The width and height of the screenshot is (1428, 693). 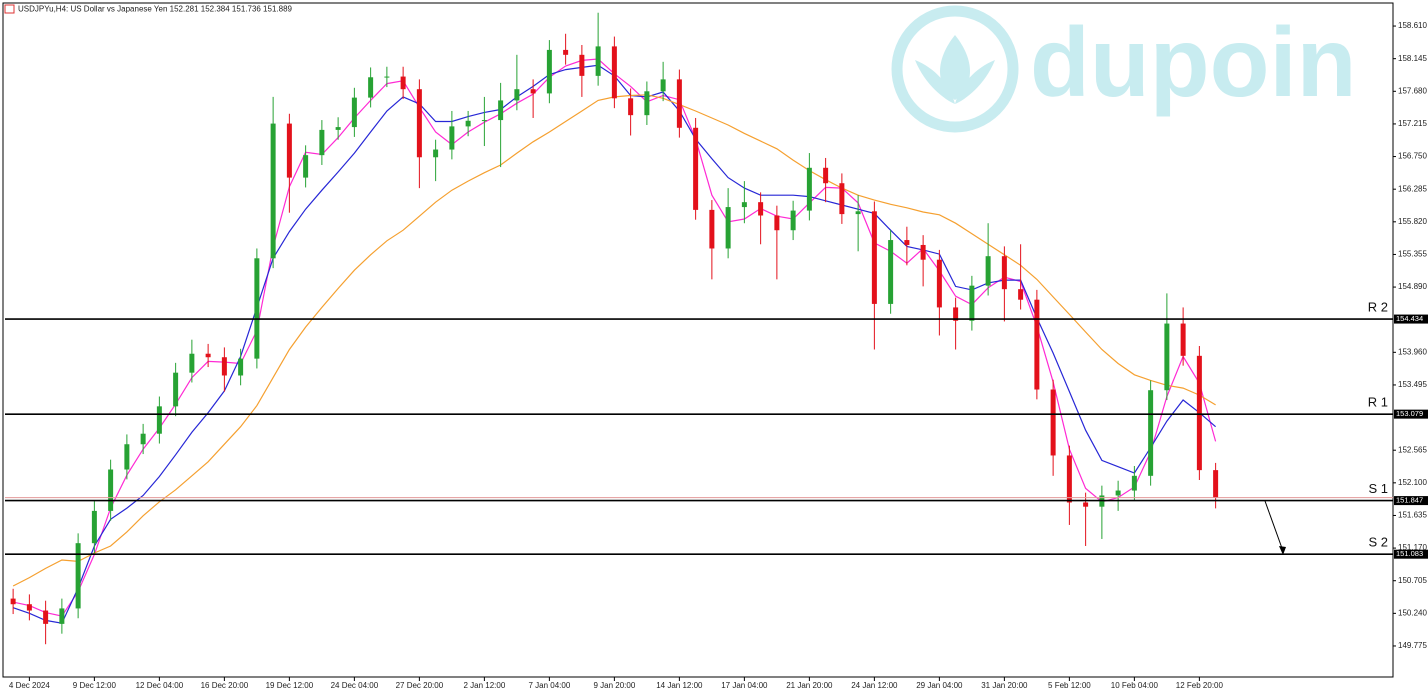 I want to click on y-tick-label: 151.170, so click(x=1412, y=547).